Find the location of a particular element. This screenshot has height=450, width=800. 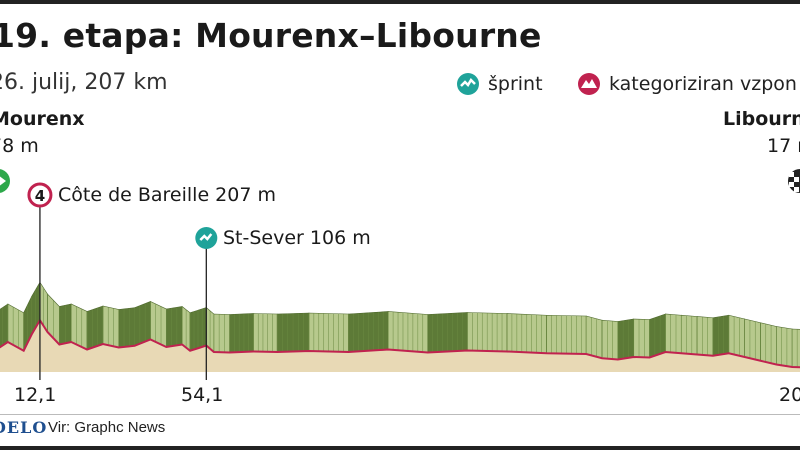

source-credit: Vir: Graphc News is located at coordinates (107, 427).